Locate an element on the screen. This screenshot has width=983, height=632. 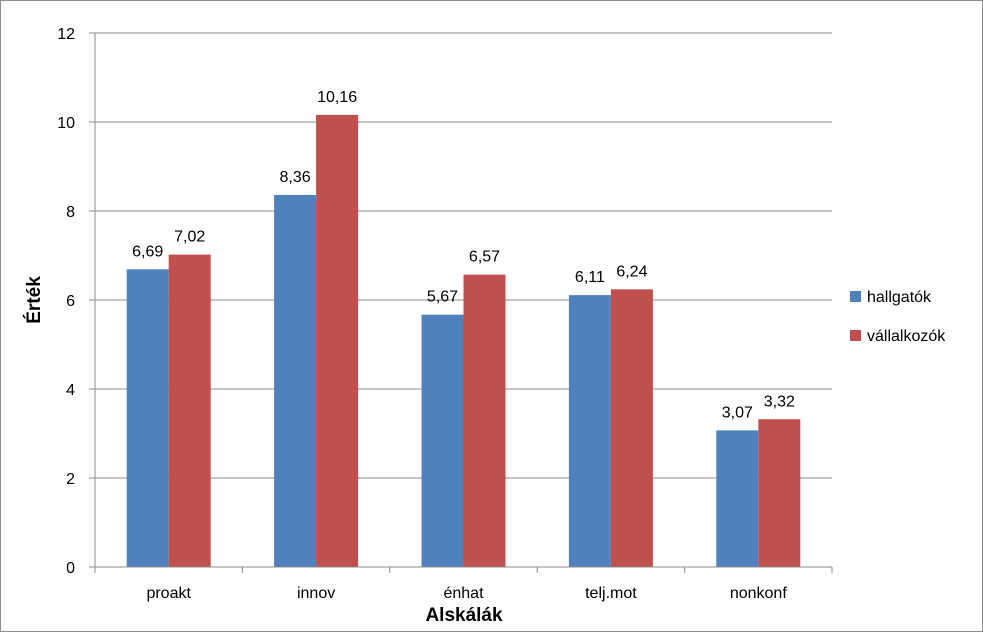
data-label: 6,57 is located at coordinates (484, 257).